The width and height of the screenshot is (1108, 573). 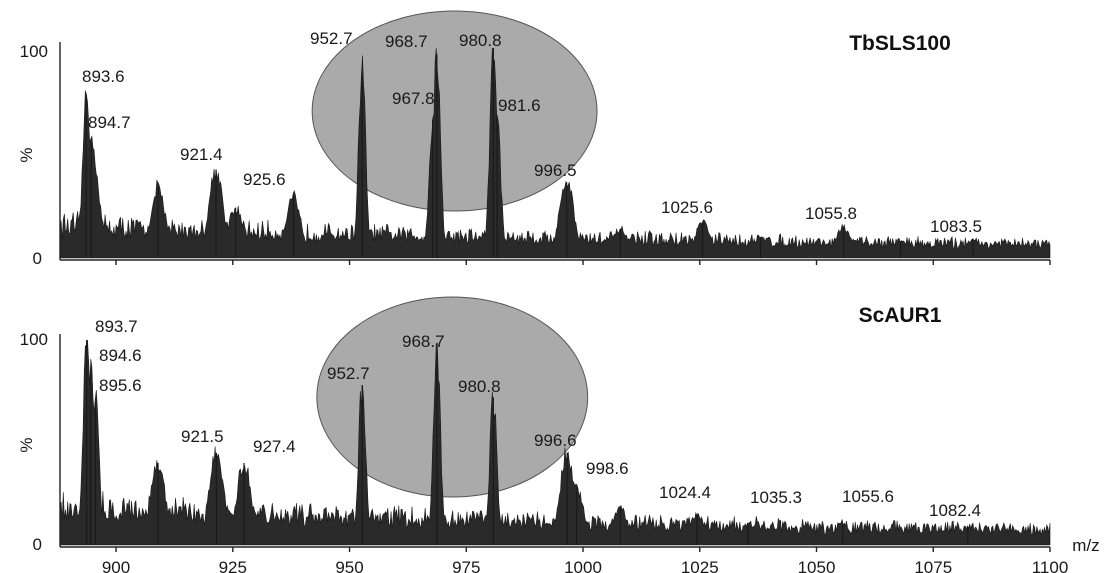 I want to click on x-tick-label: 975, so click(x=466, y=565).